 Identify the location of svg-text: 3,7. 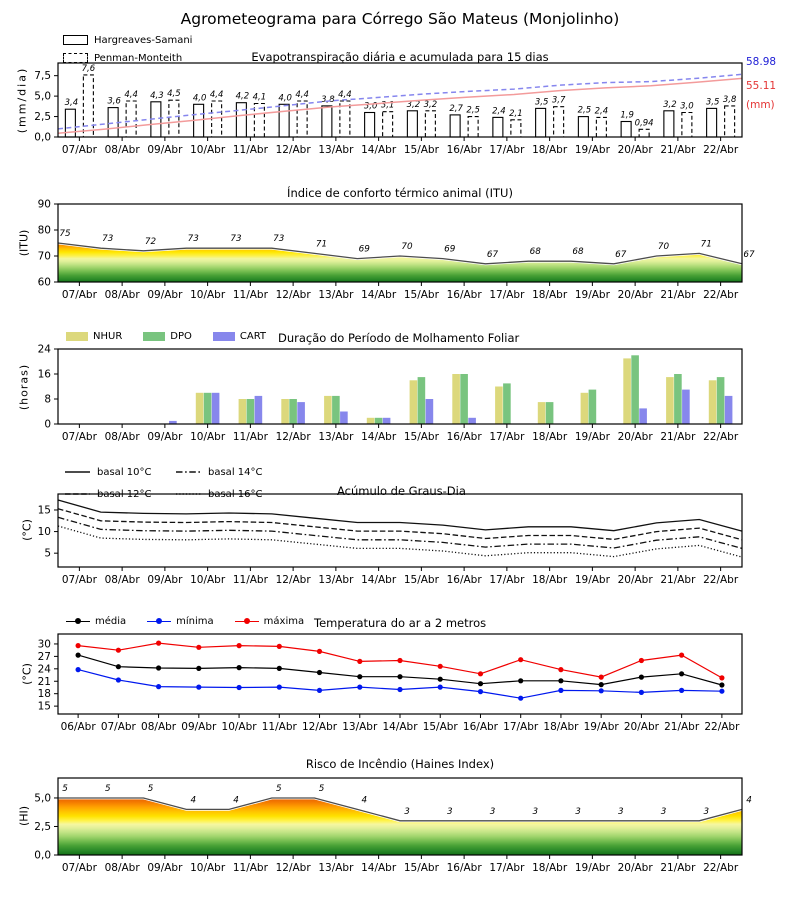
(559, 101).